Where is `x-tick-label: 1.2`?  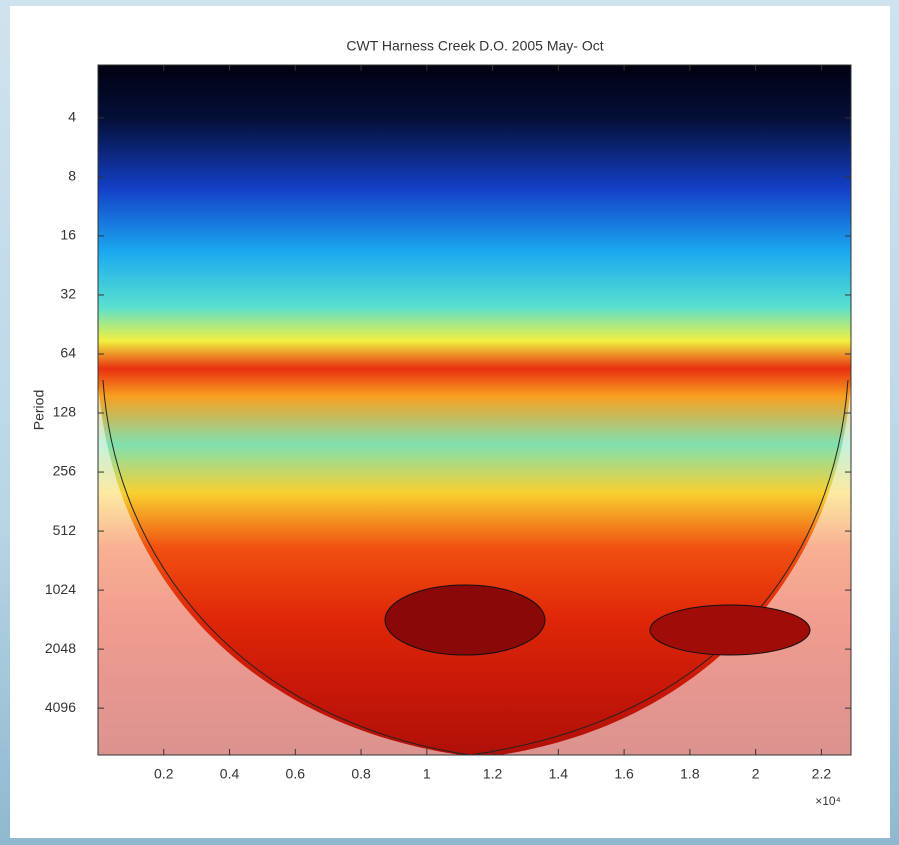 x-tick-label: 1.2 is located at coordinates (493, 774).